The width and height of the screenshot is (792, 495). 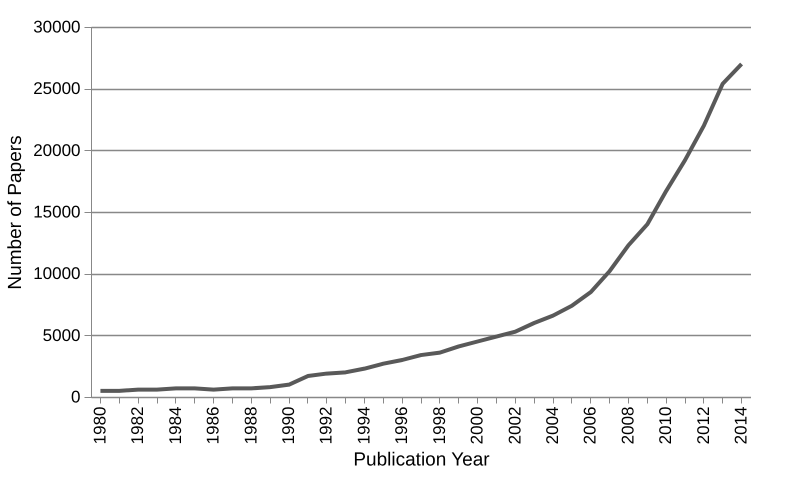 I want to click on x-tick-label: 2012, so click(x=703, y=425).